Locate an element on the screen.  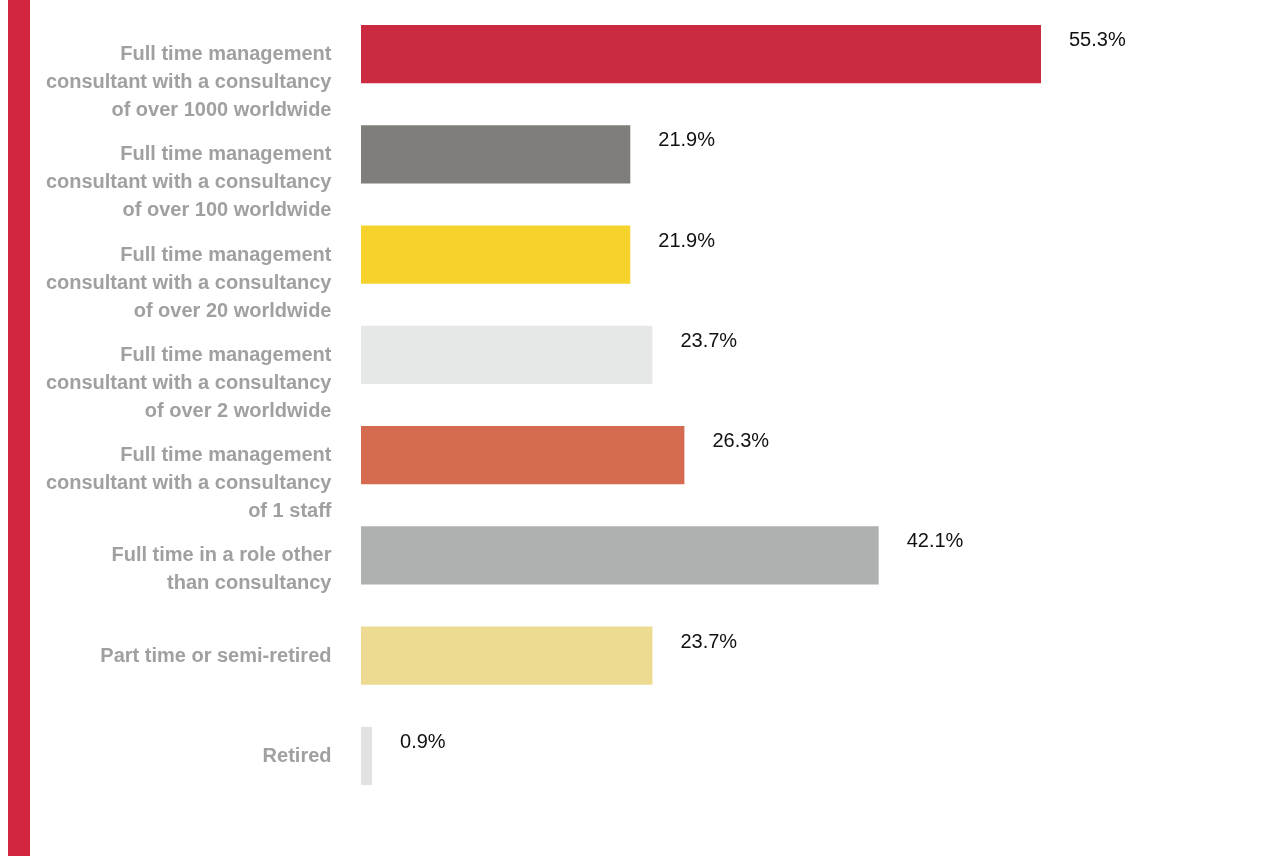
data-label: 26.3% is located at coordinates (741, 440).